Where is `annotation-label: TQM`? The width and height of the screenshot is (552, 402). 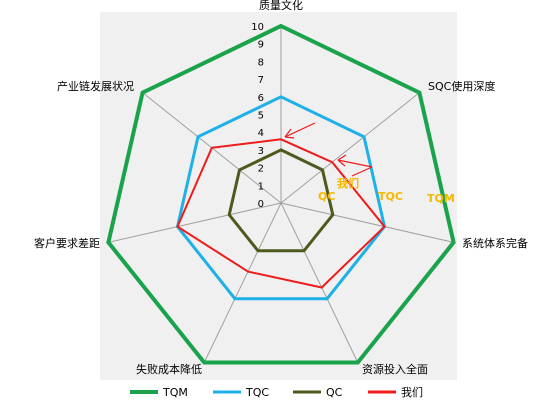 annotation-label: TQM is located at coordinates (441, 198).